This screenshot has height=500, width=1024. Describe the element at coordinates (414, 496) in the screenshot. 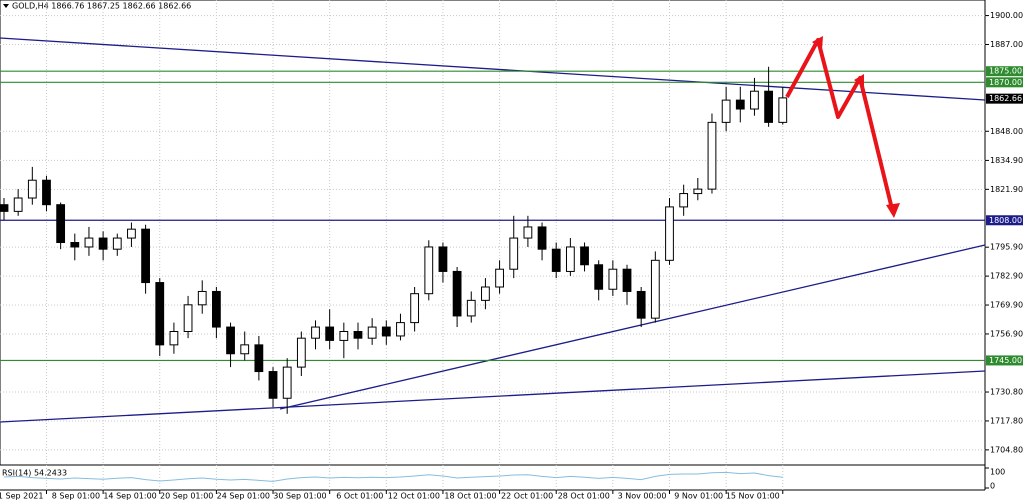

I see `x-tick-label: 12 Oct 01:00` at that location.